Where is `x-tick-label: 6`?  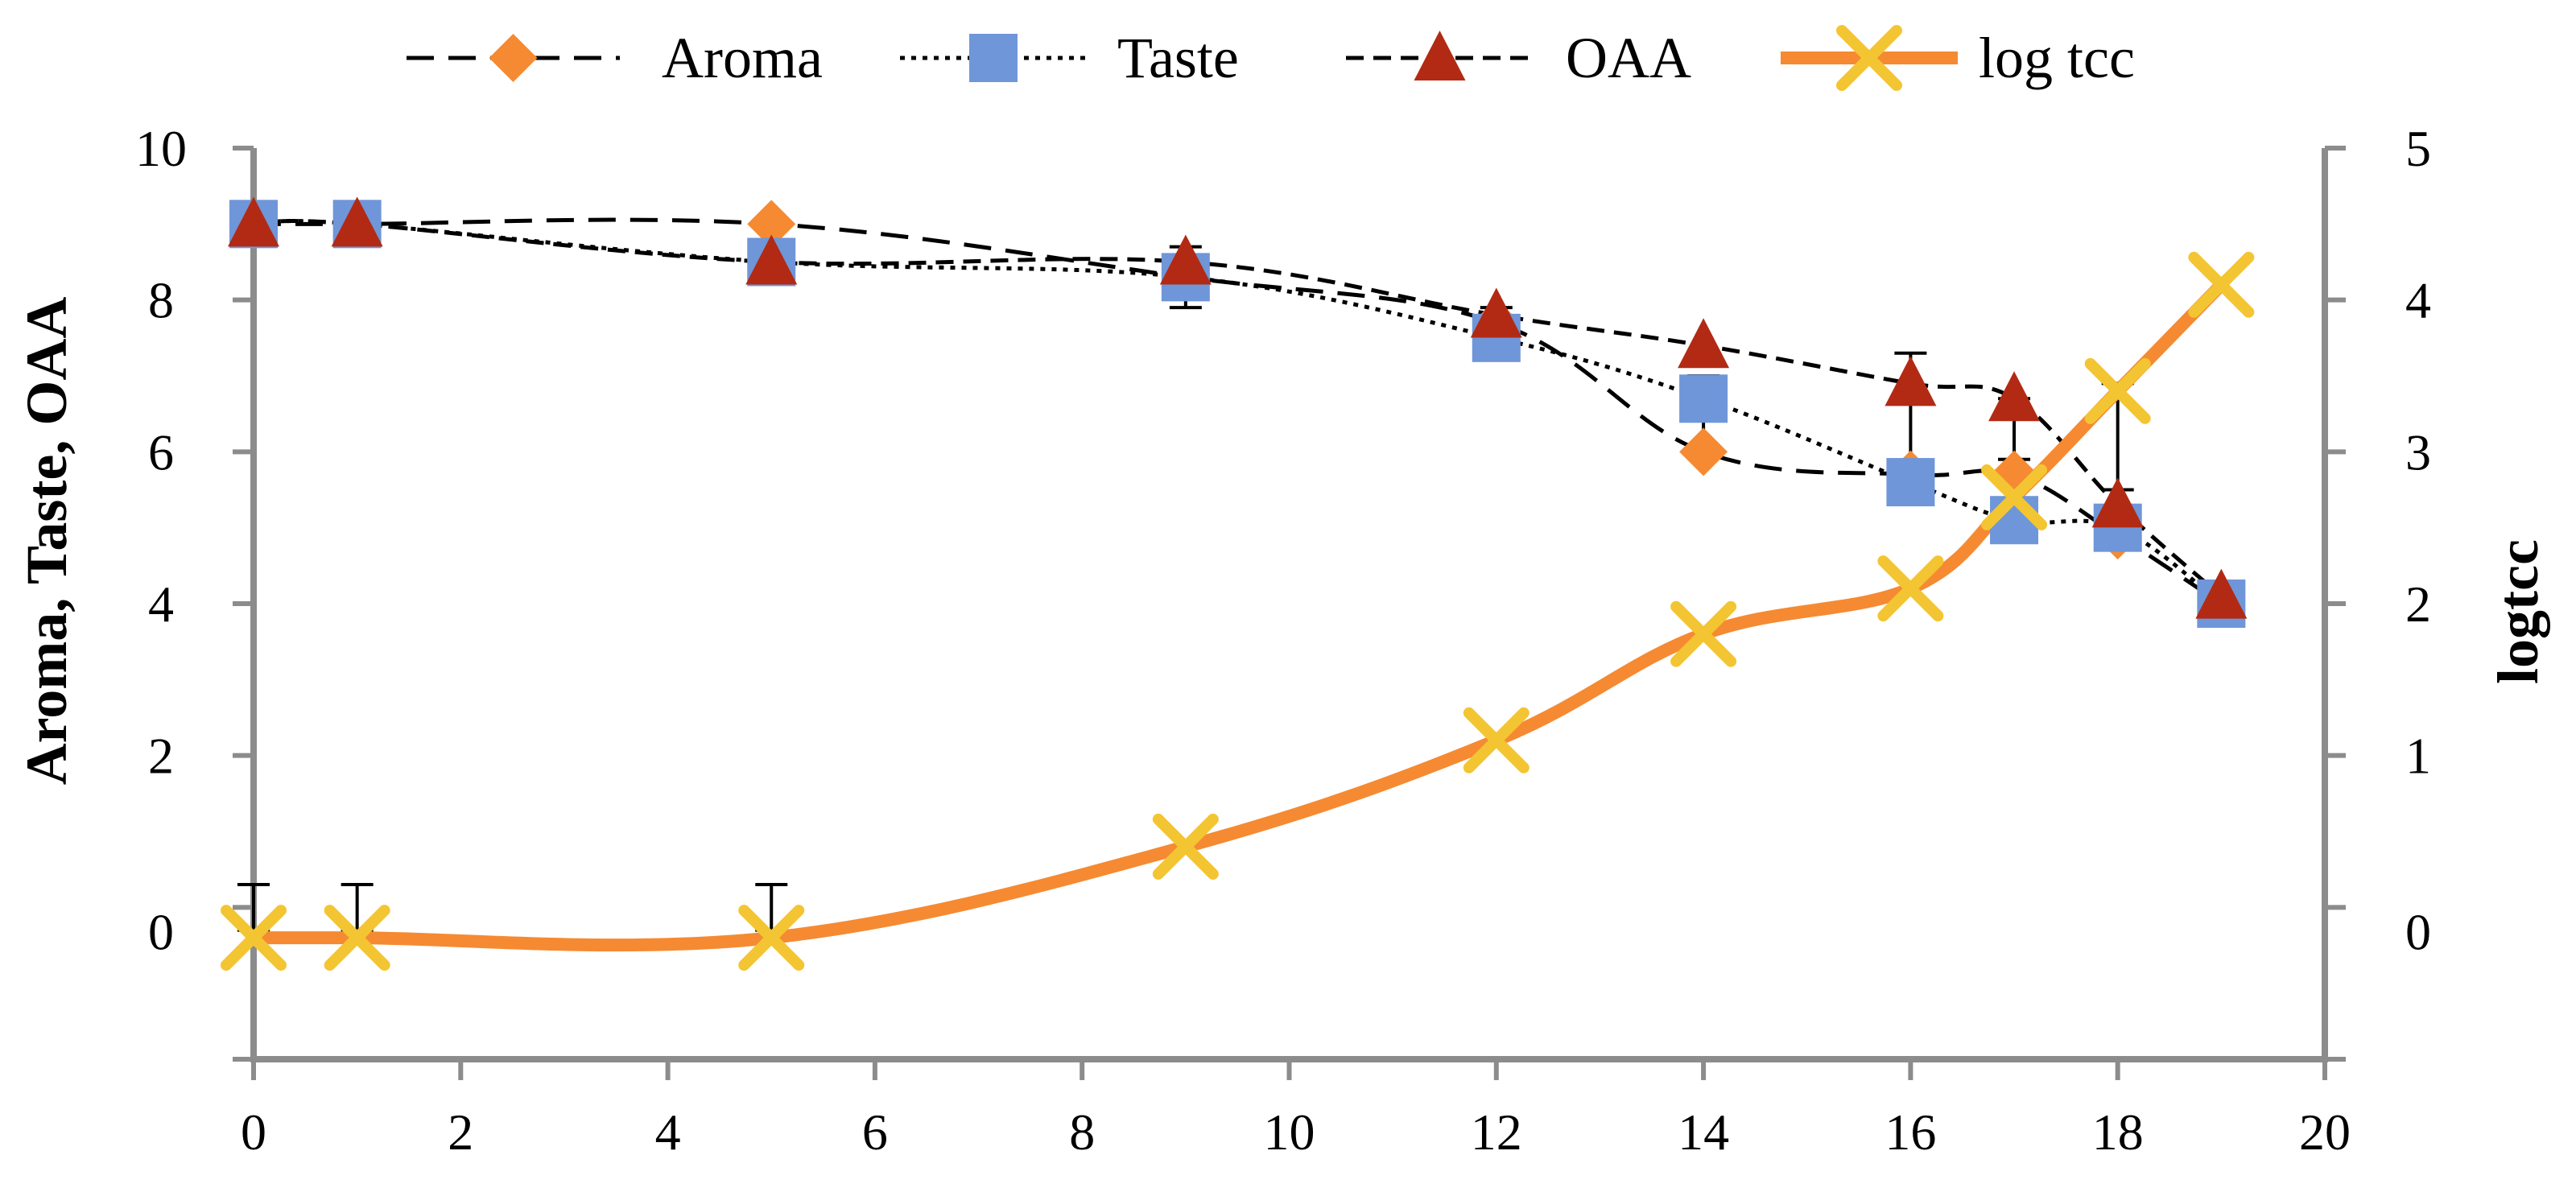
x-tick-label: 6 is located at coordinates (875, 1132).